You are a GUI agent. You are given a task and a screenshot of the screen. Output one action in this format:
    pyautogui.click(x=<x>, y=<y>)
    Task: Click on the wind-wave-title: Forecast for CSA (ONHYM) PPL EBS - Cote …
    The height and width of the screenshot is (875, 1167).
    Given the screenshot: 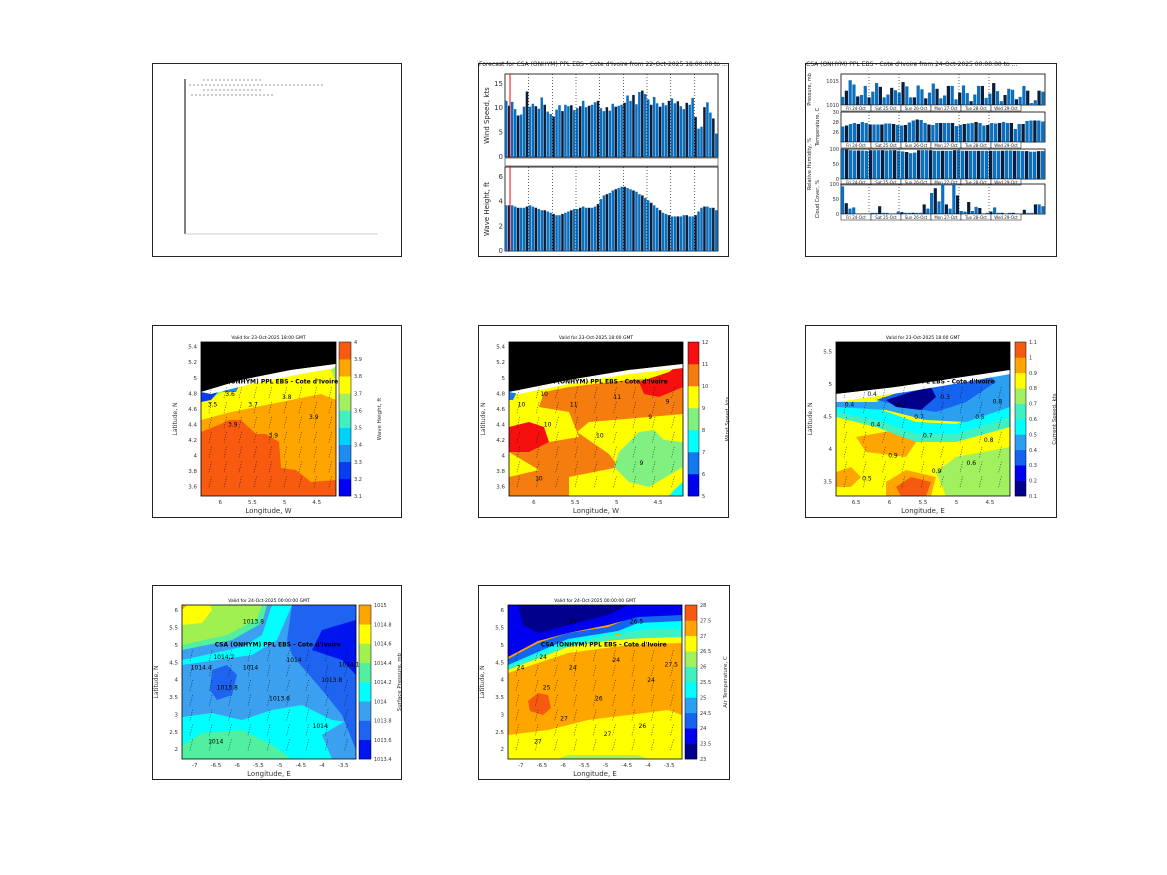 What is the action you would take?
    pyautogui.click(x=603, y=64)
    